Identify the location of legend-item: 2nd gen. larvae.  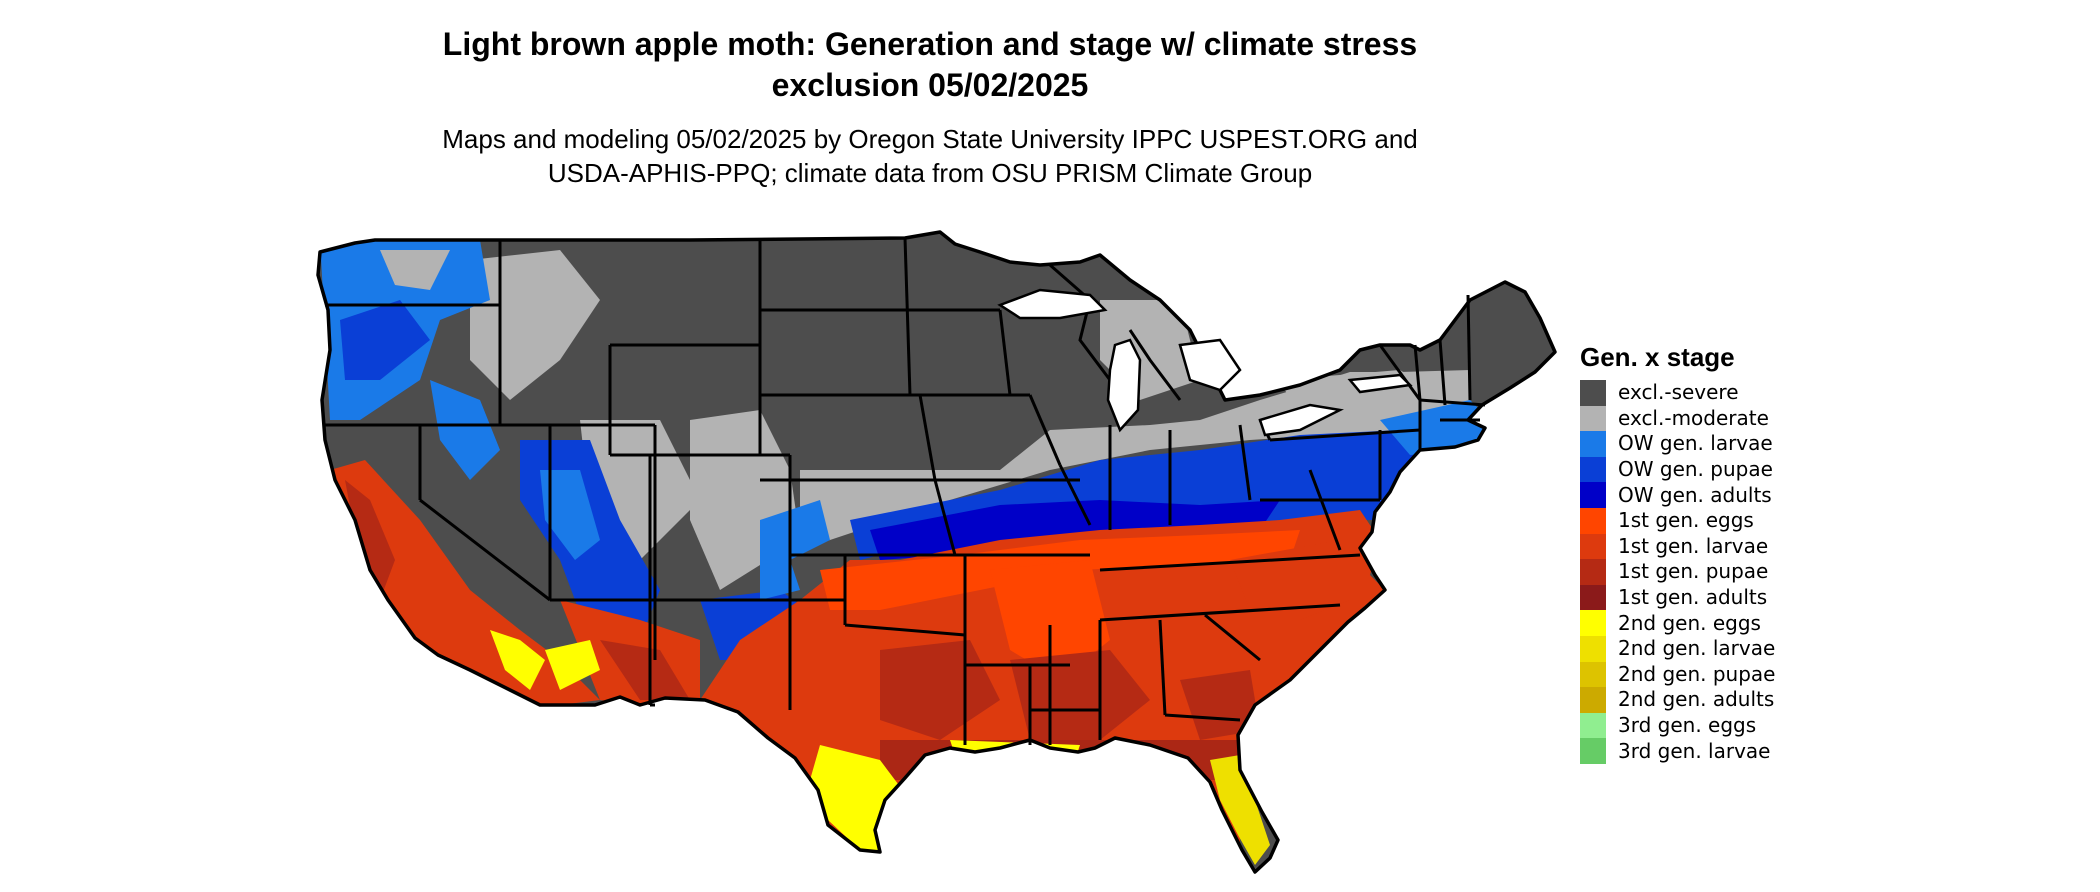
(1730, 648).